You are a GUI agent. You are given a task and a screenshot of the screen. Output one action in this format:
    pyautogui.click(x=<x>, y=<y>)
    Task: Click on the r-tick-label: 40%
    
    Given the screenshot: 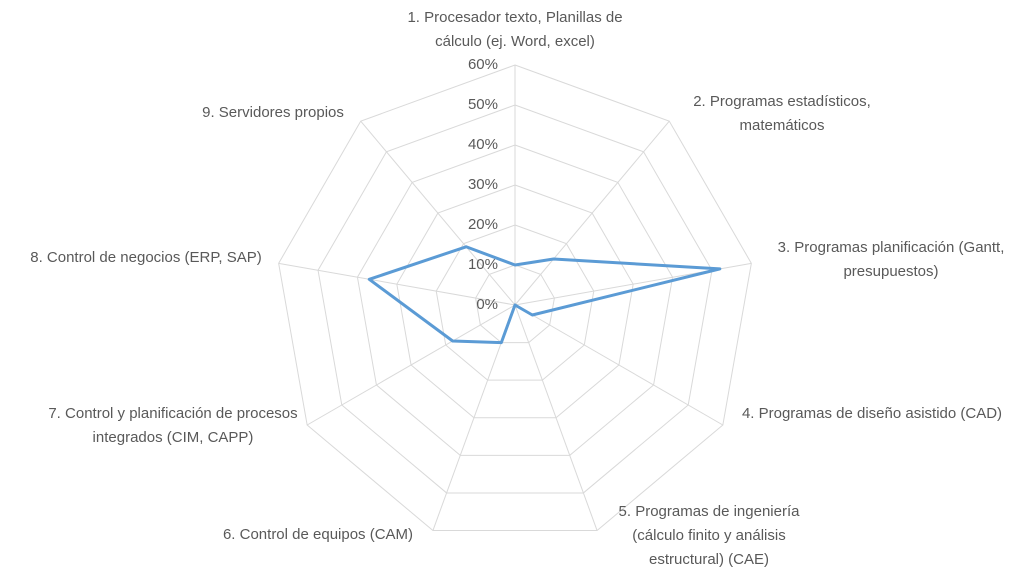 What is the action you would take?
    pyautogui.click(x=483, y=144)
    